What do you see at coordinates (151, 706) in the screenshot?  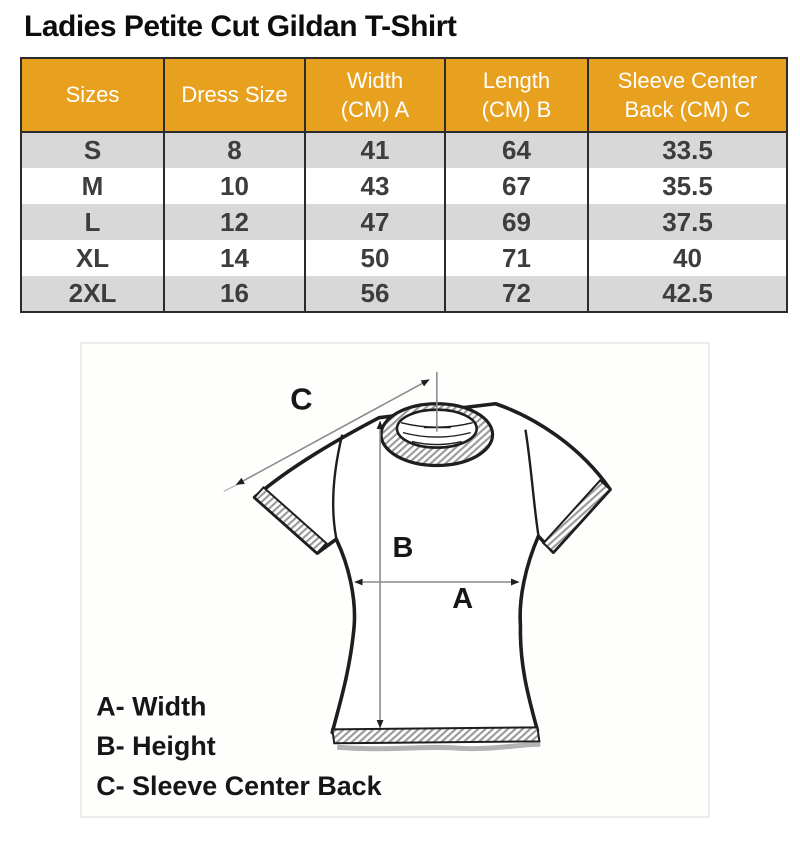 I see `legend-item-width: A- Width` at bounding box center [151, 706].